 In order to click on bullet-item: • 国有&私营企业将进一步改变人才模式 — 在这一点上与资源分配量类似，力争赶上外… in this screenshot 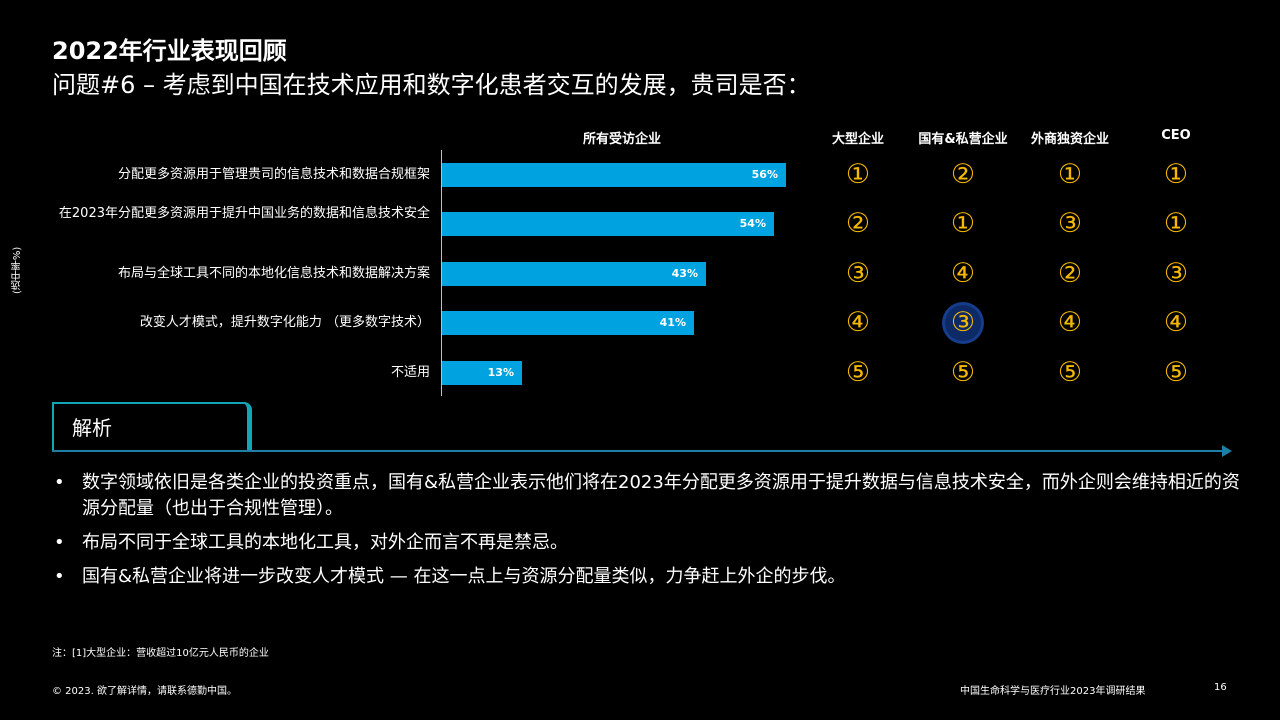, I will do `click(647, 577)`.